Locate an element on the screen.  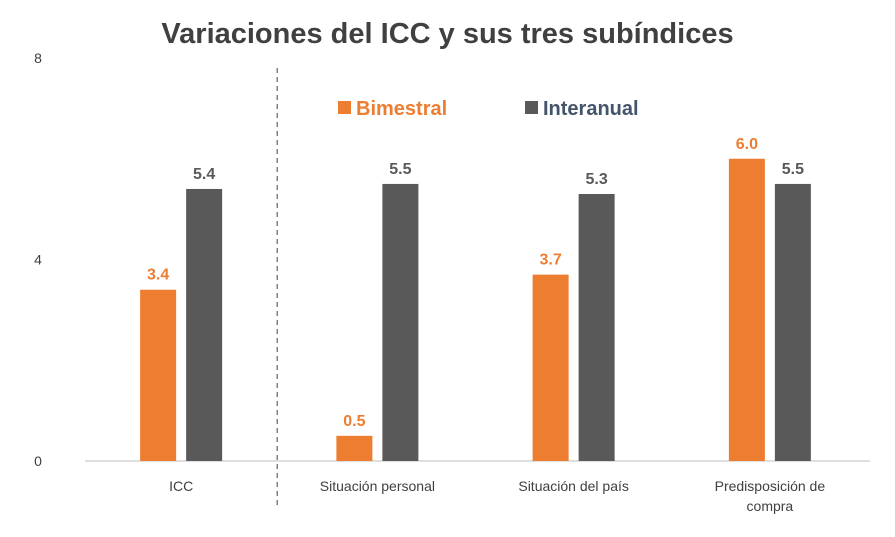
y-tick-label: 4 is located at coordinates (38, 260).